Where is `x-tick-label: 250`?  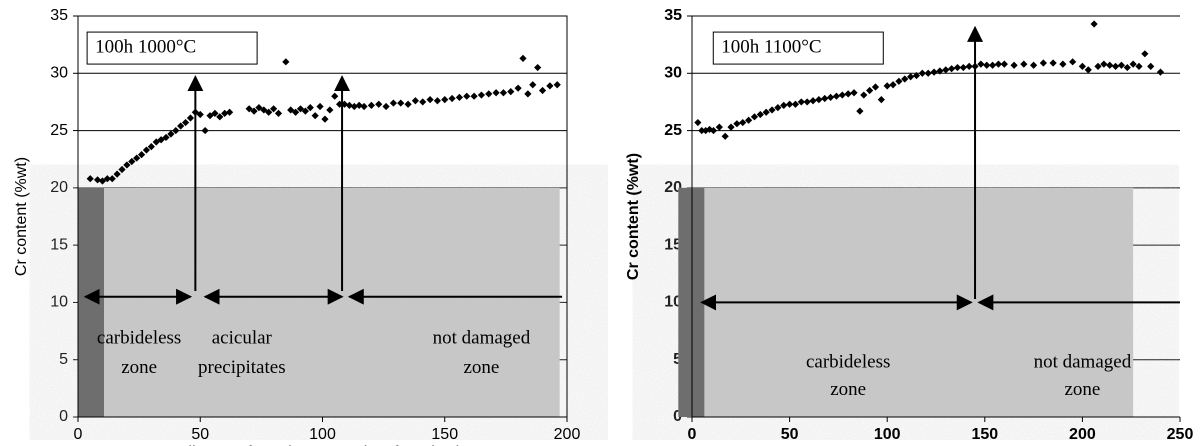
x-tick-label: 250 is located at coordinates (1180, 434).